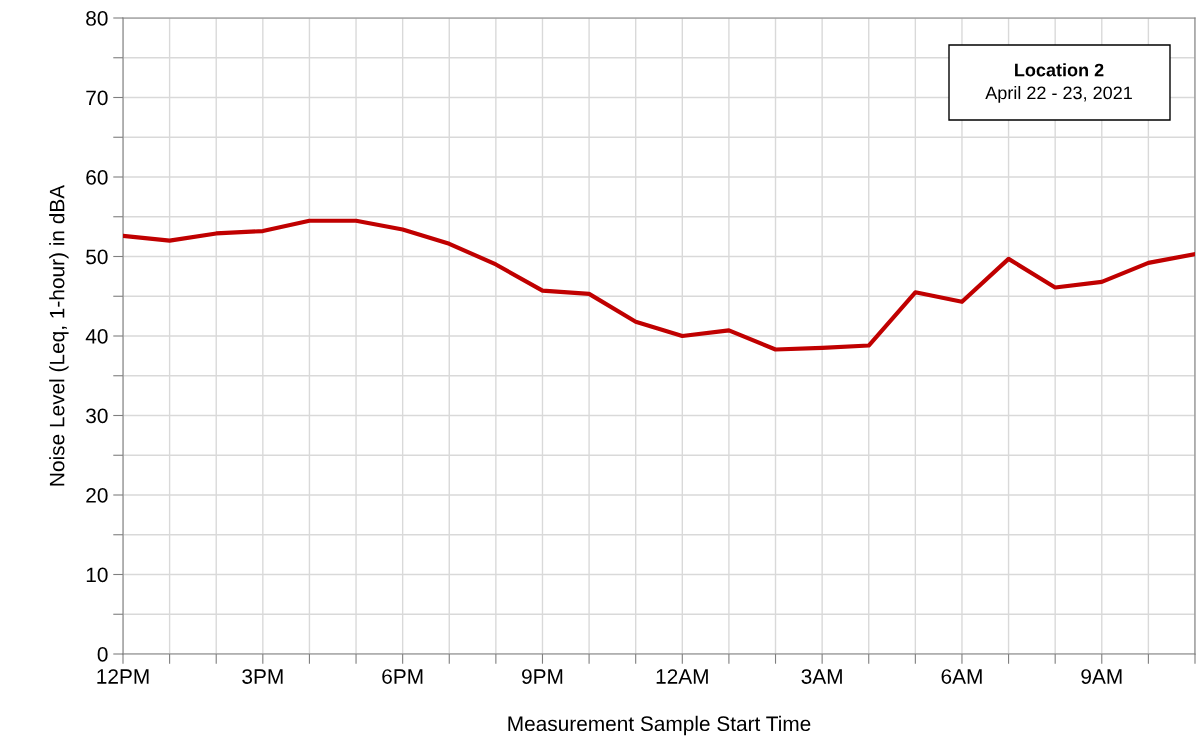  I want to click on x-tick-label: 12AM, so click(682, 676).